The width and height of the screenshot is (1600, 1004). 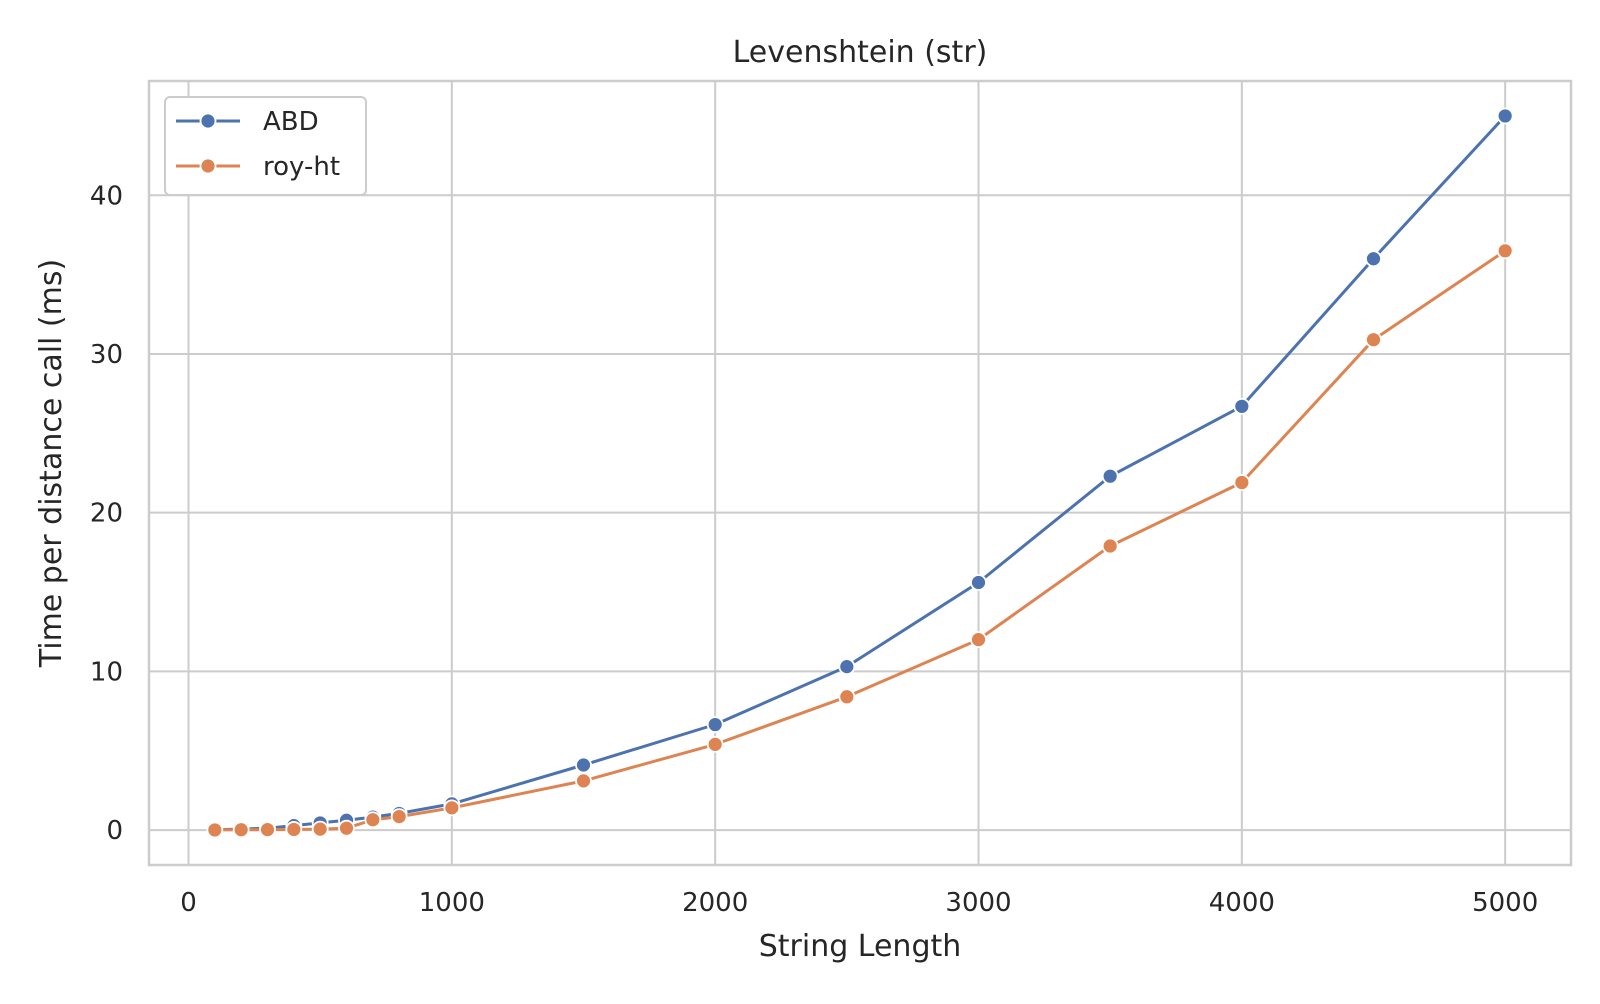 I want to click on legend: ABD roy-ht, so click(x=265, y=146).